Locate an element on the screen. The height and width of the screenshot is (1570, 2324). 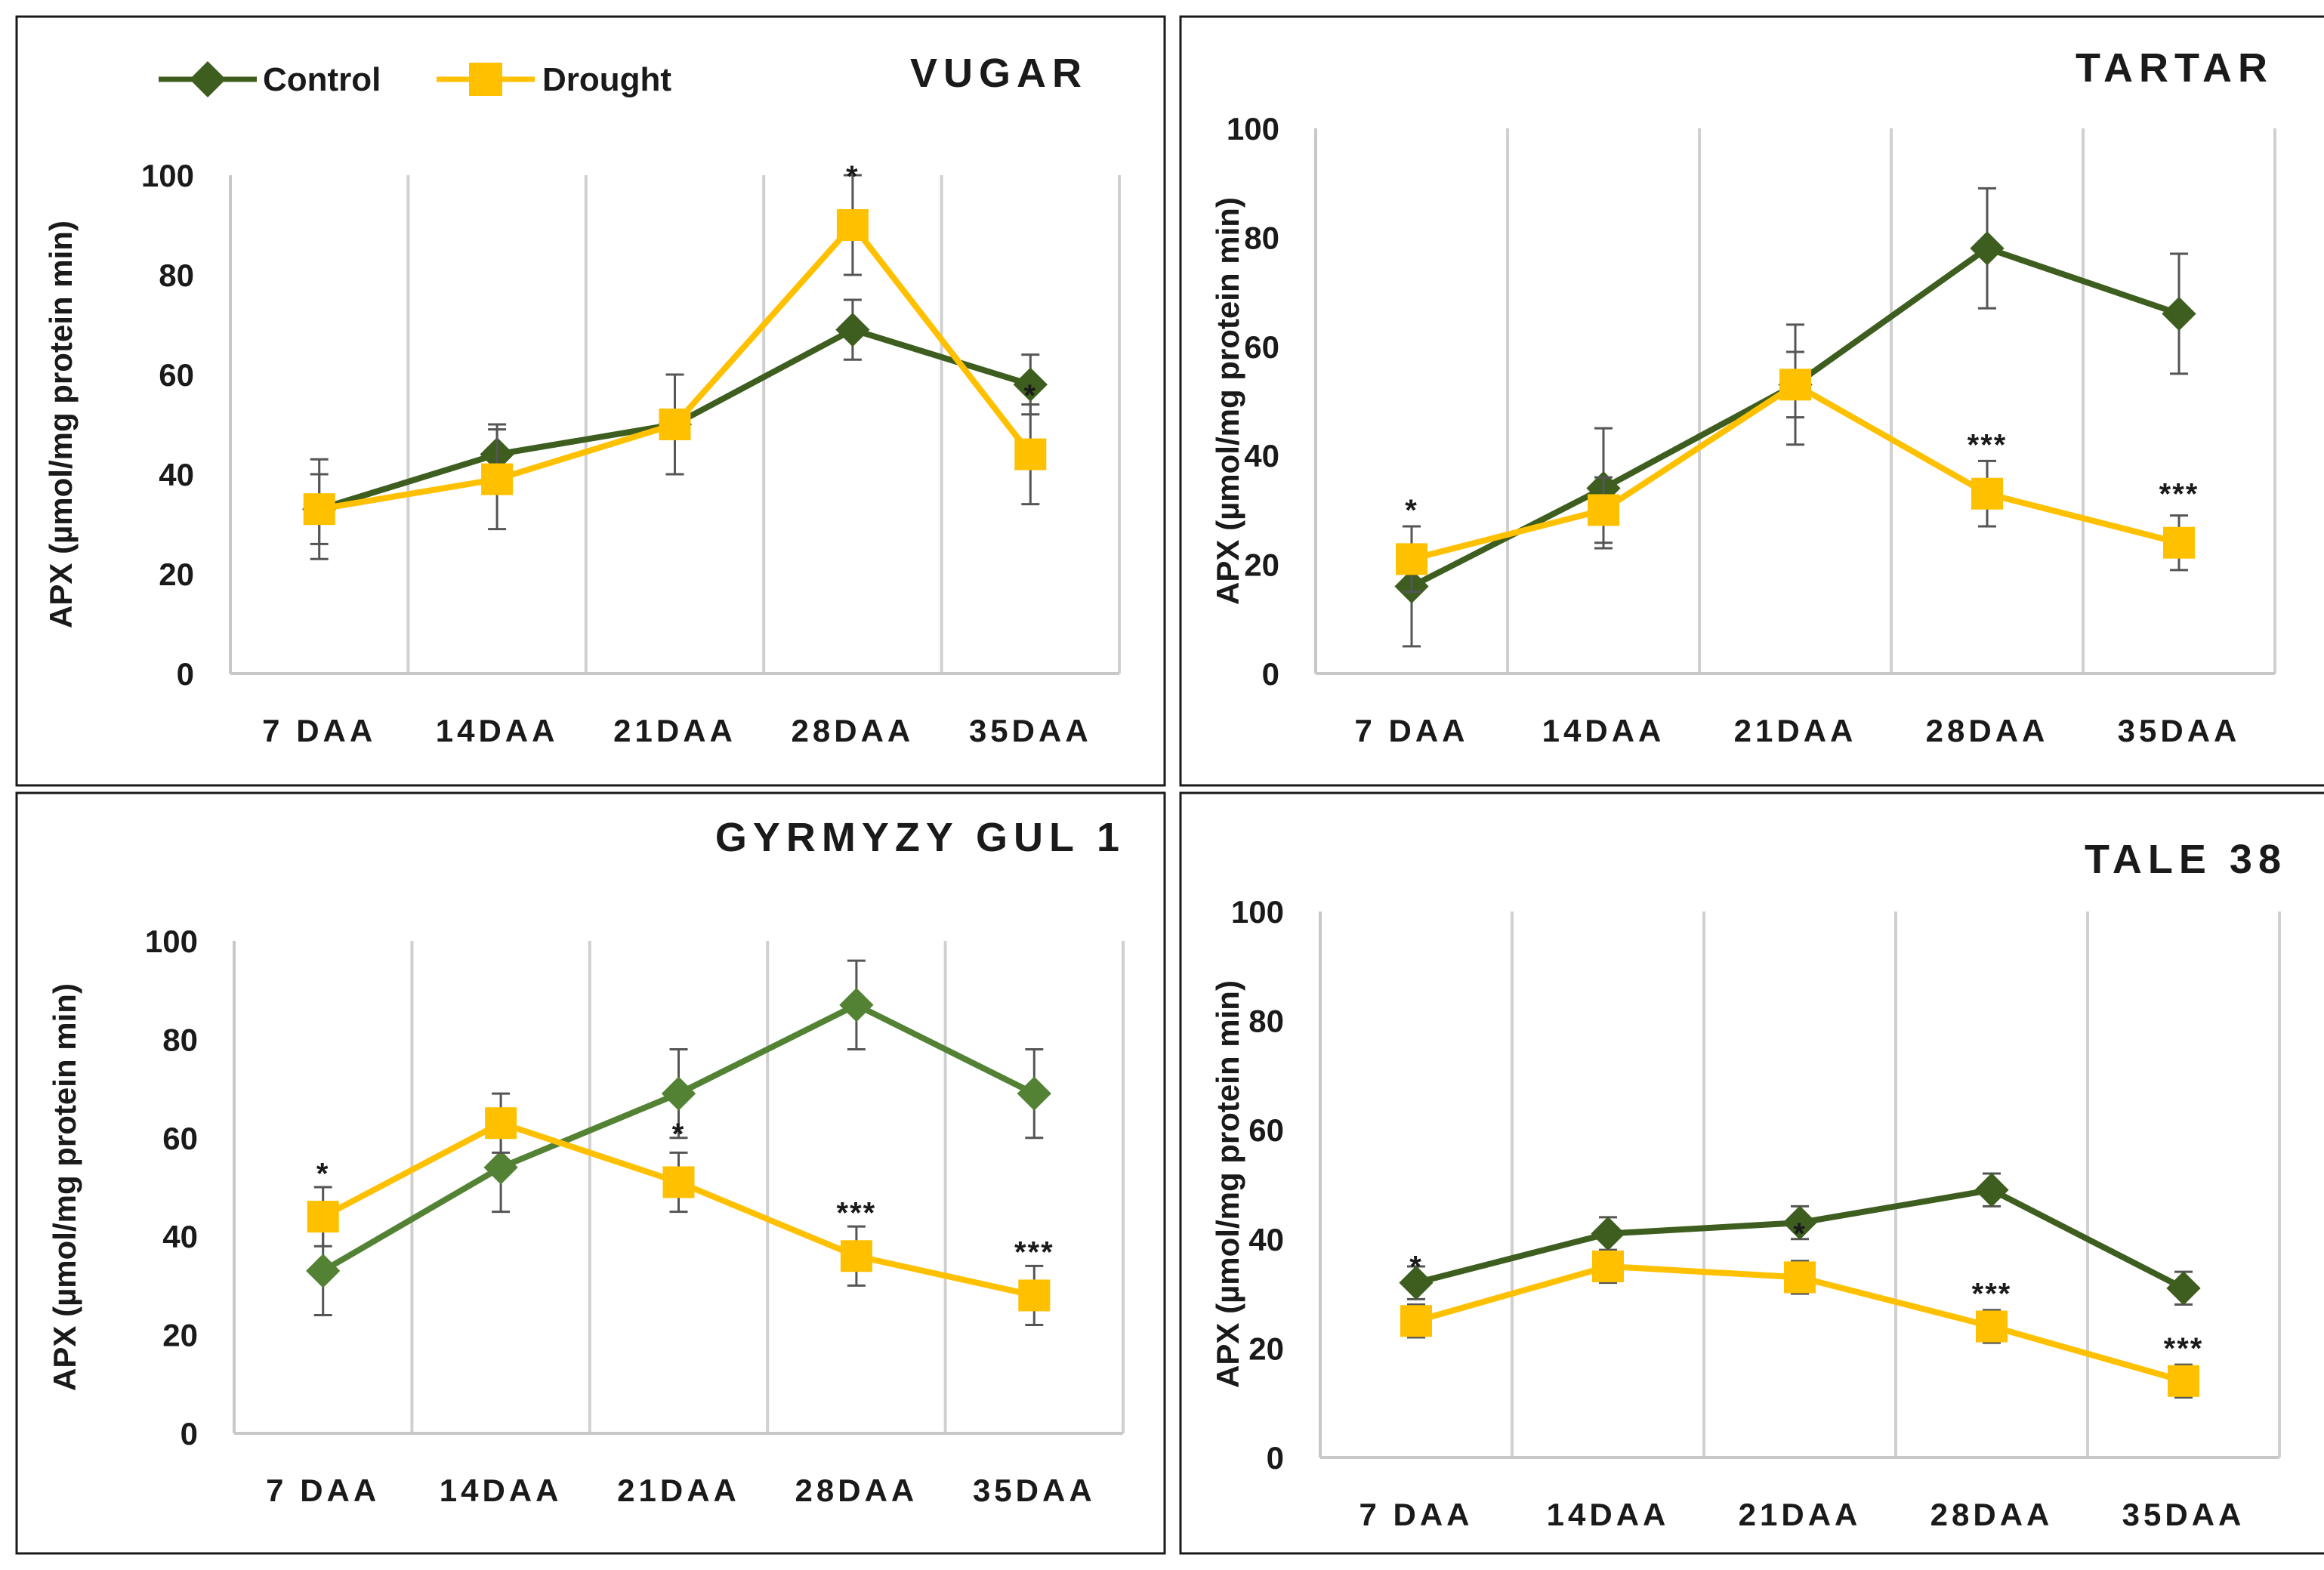
chart-title: GYRMYZY GUL 1 is located at coordinates (920, 838).